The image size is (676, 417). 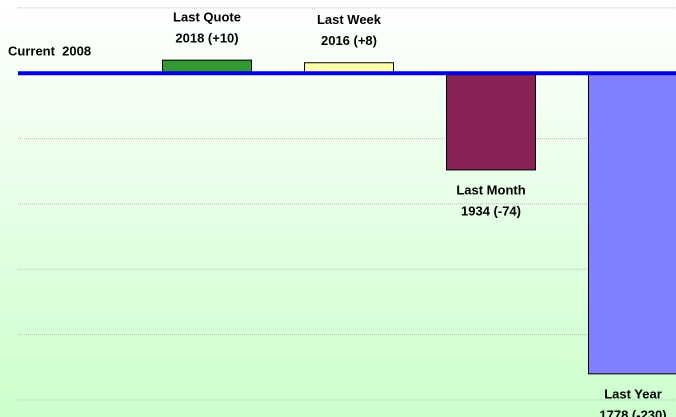 I want to click on category-label: Last Week, so click(x=349, y=19).